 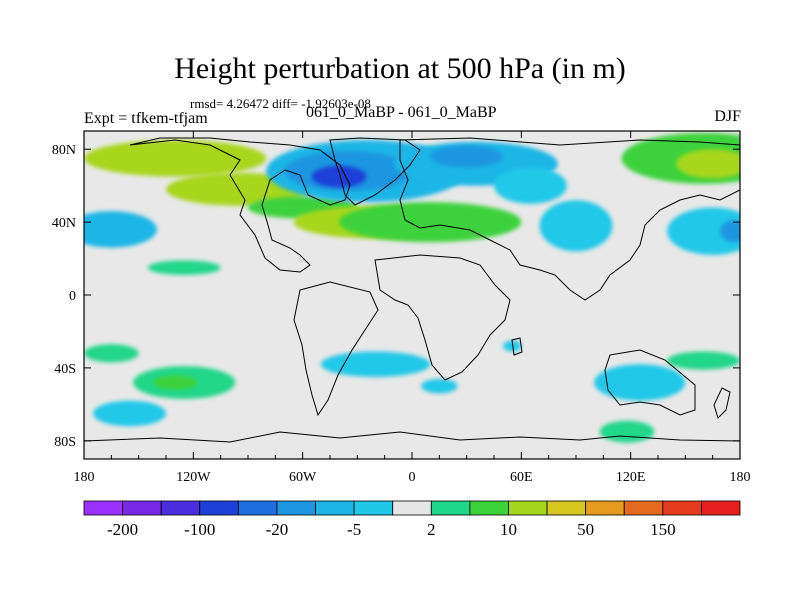 I want to click on colorbar-label: 50, so click(x=585, y=529).